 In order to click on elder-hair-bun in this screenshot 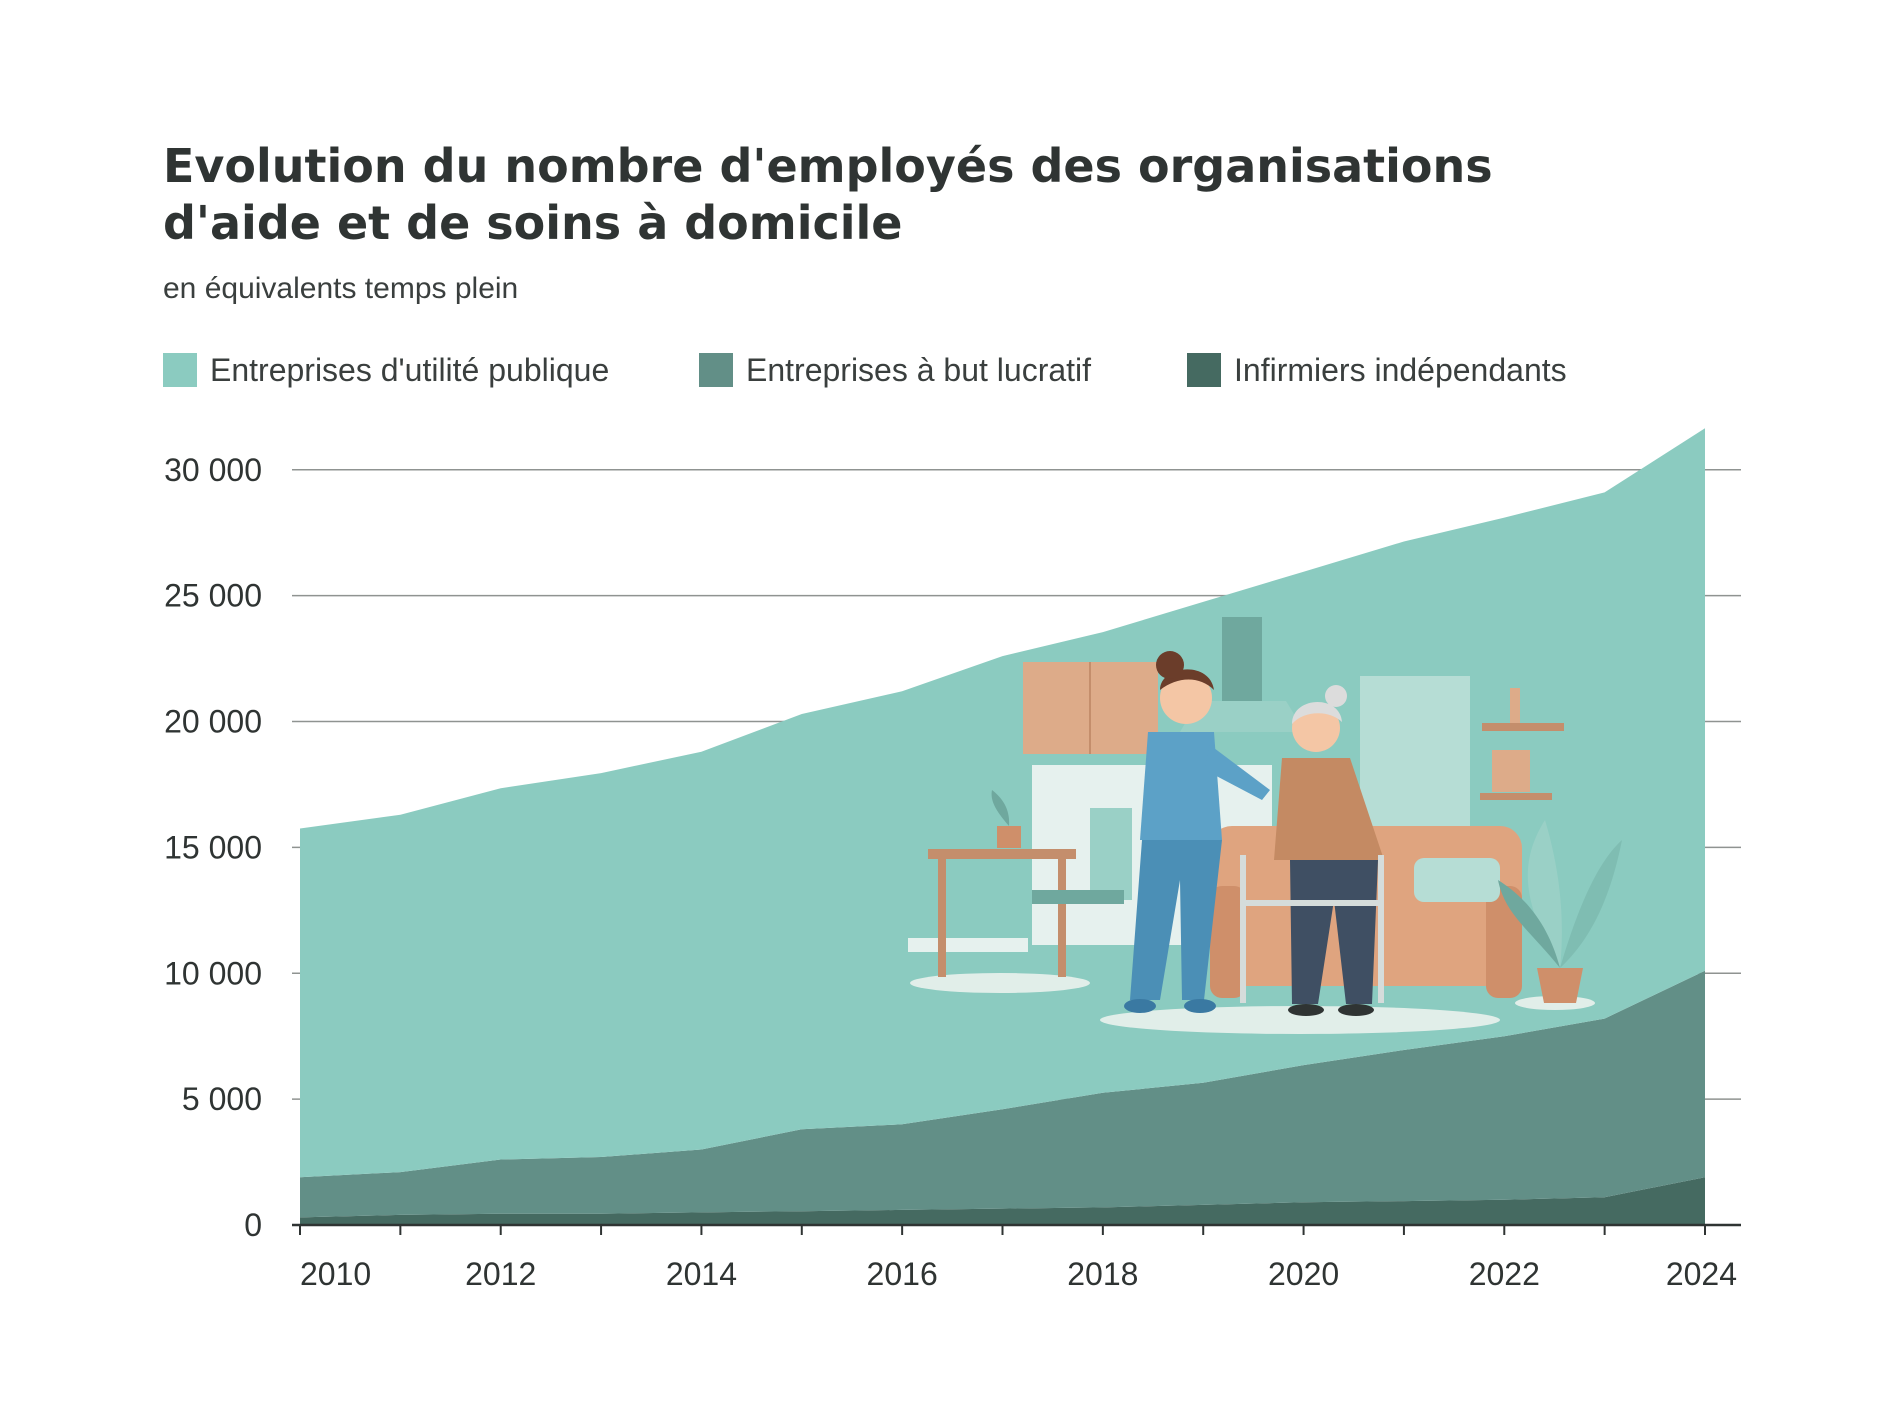, I will do `click(1336, 696)`.